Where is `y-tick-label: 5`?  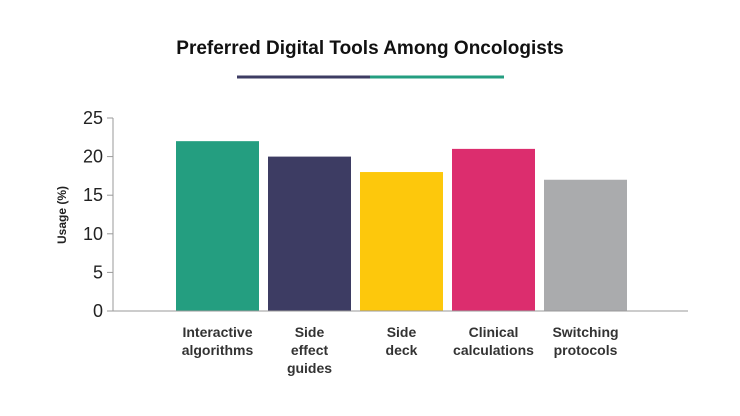
y-tick-label: 5 is located at coordinates (98, 272).